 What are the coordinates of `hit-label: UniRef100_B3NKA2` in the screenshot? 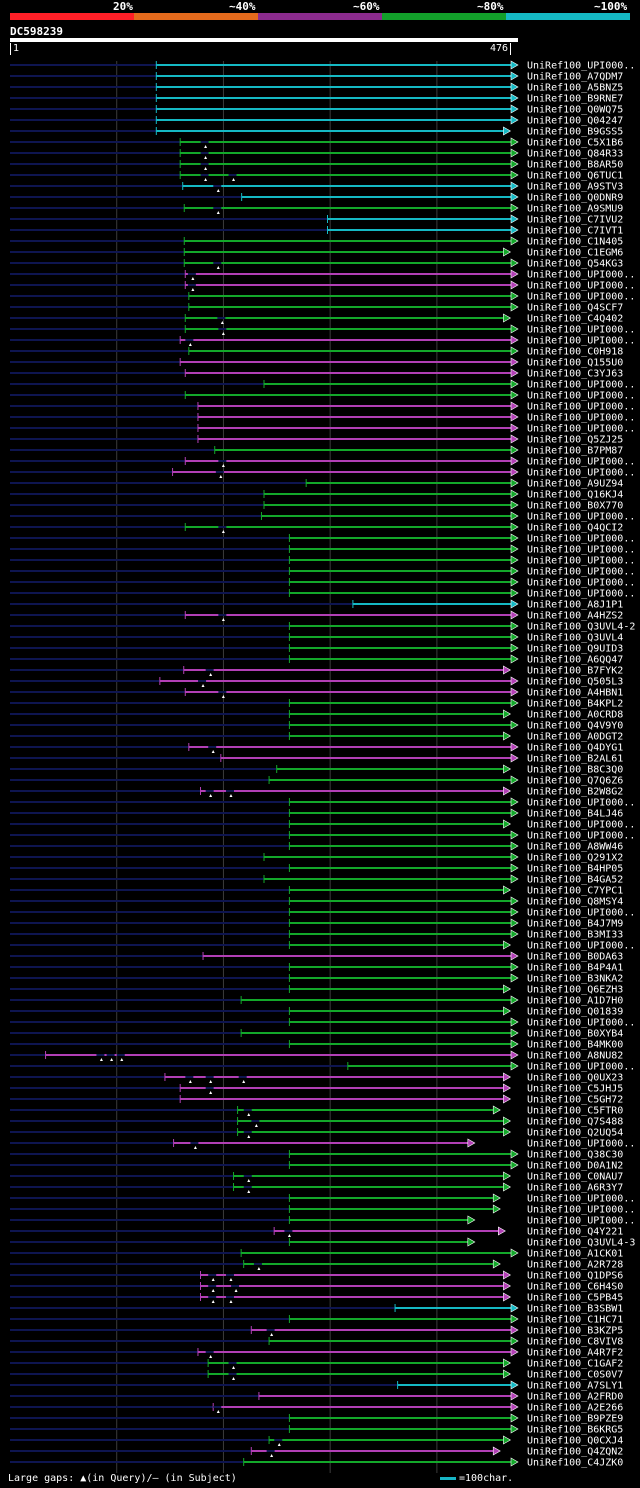 It's located at (575, 979).